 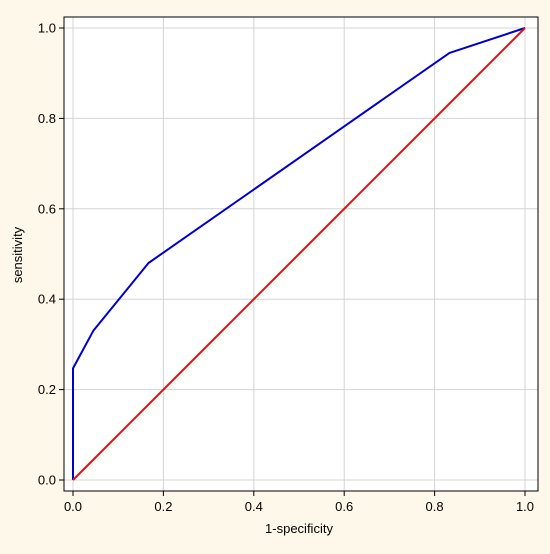 What do you see at coordinates (47, 28) in the screenshot?
I see `y-tick-label: 1.0` at bounding box center [47, 28].